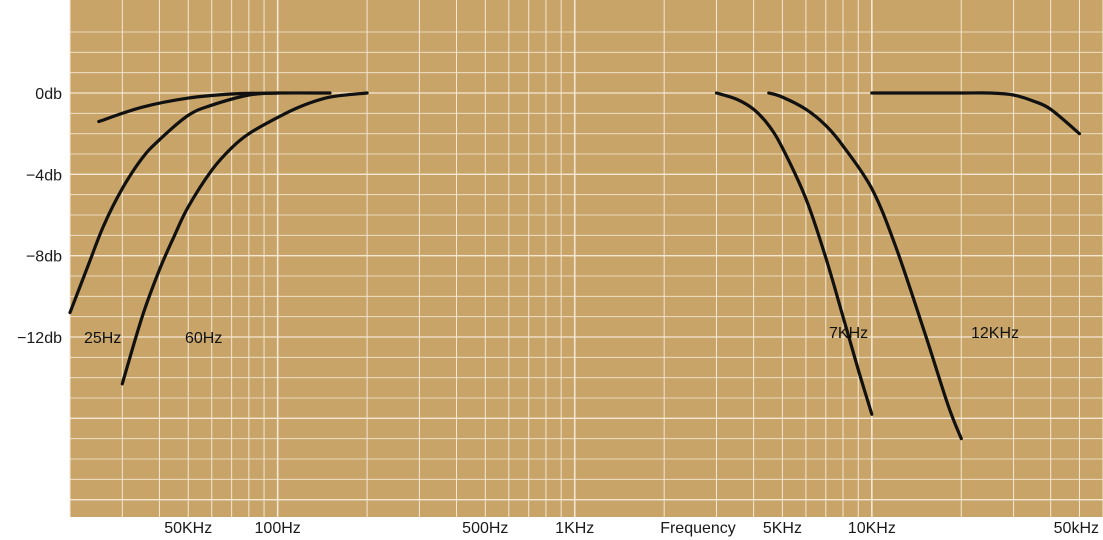 The height and width of the screenshot is (540, 1103). Describe the element at coordinates (44, 175) in the screenshot. I see `y-tick-label: −4db` at that location.